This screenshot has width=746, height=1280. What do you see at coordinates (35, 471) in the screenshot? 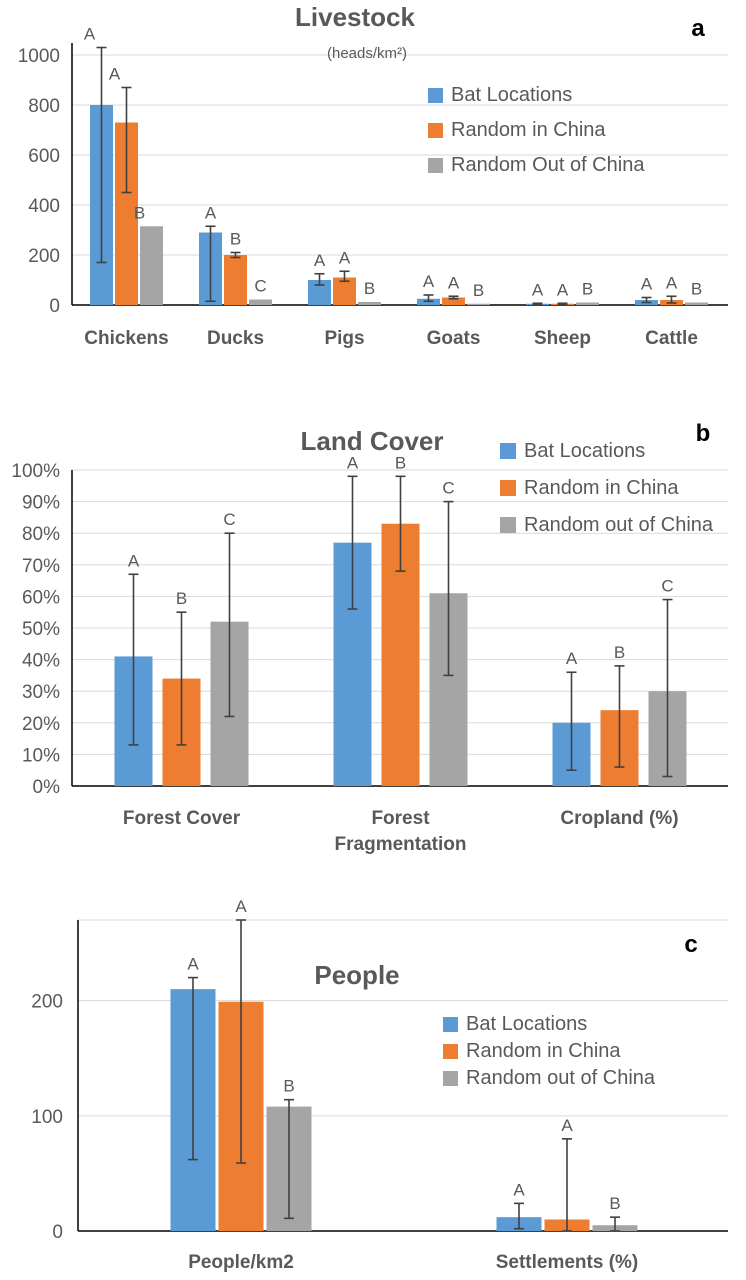
I see `y-tick-label: 100%` at bounding box center [35, 471].